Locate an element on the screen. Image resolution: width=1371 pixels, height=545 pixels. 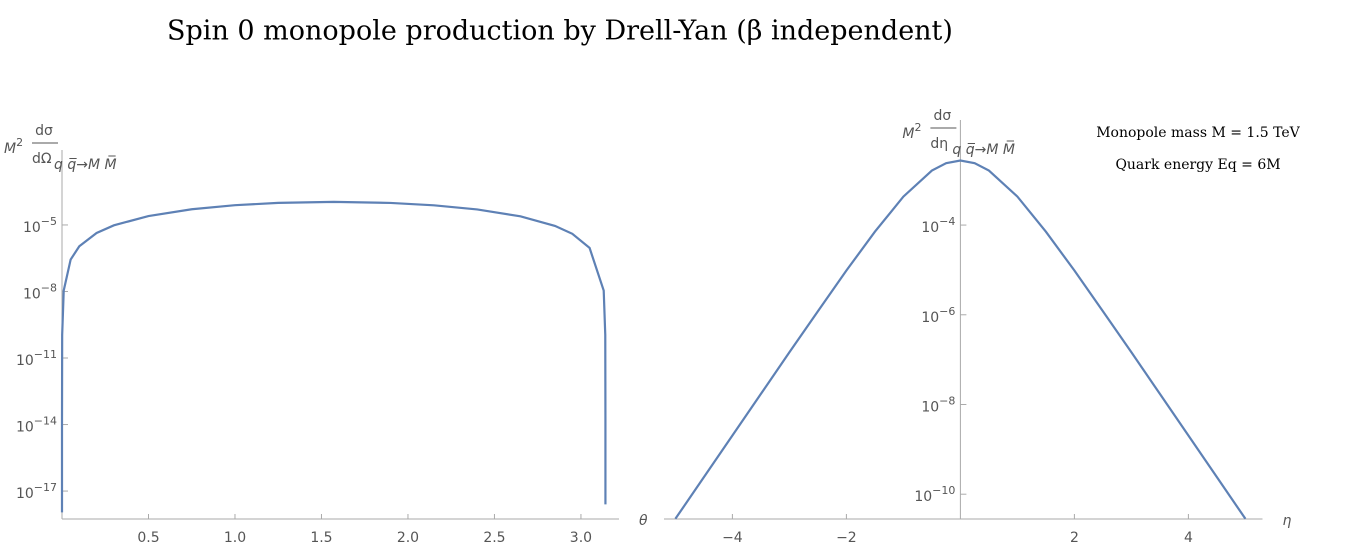
x-tick-label: 3.0 is located at coordinates (581, 537).